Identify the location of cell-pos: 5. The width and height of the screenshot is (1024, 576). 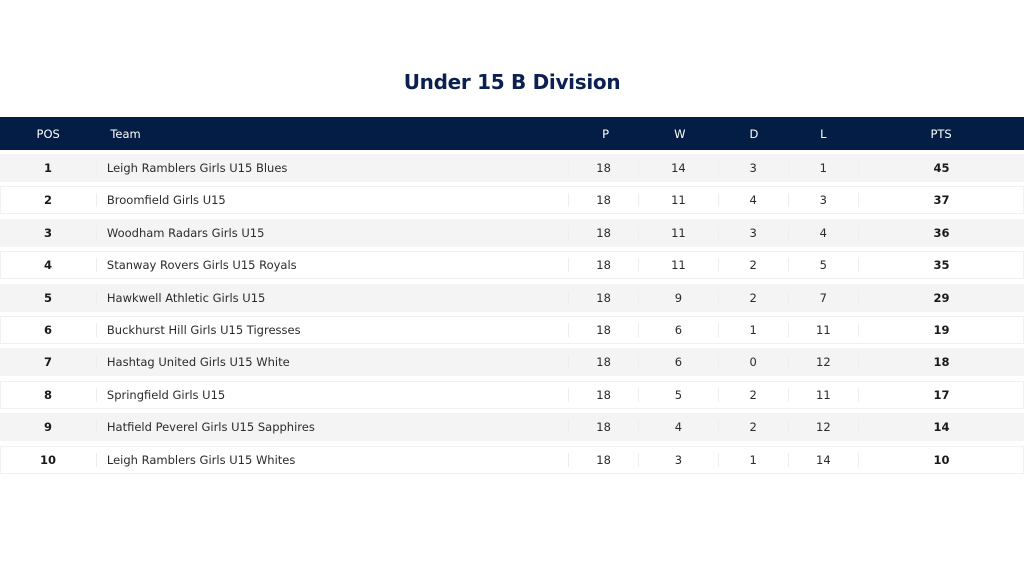
(48, 297).